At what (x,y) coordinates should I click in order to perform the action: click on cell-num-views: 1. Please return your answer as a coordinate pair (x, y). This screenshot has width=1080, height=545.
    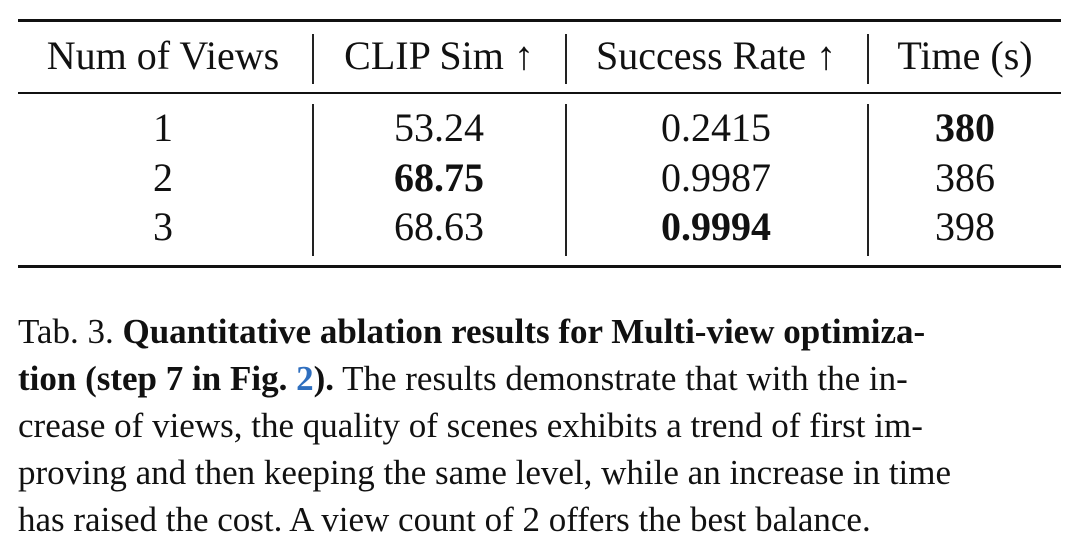
    Looking at the image, I should click on (163, 127).